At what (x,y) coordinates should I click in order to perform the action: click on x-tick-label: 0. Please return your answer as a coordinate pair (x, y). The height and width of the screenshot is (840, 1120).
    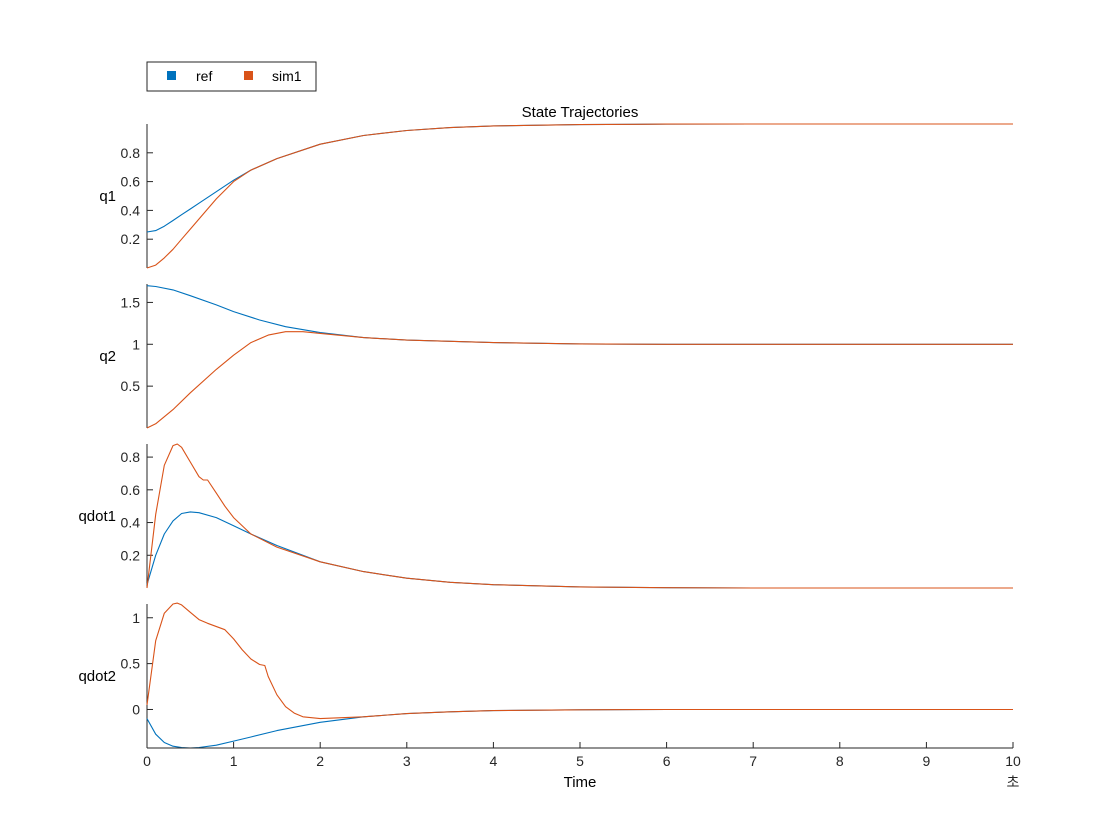
    Looking at the image, I should click on (147, 761).